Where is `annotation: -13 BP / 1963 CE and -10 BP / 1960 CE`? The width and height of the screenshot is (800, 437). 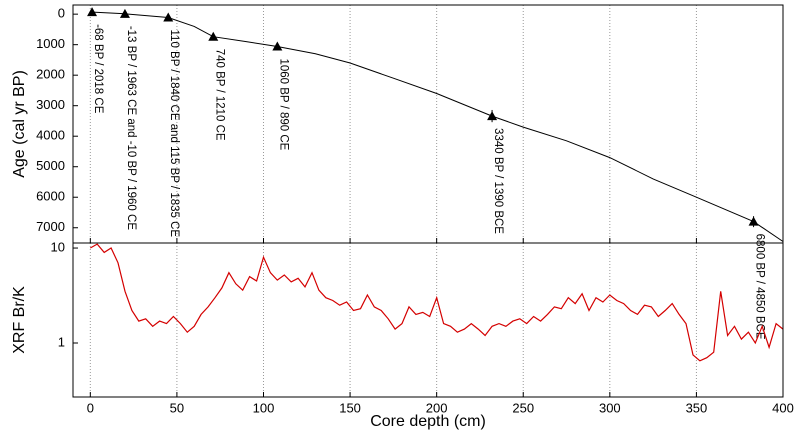 annotation: -13 BP / 1963 CE and -10 BP / 1960 CE is located at coordinates (131, 128).